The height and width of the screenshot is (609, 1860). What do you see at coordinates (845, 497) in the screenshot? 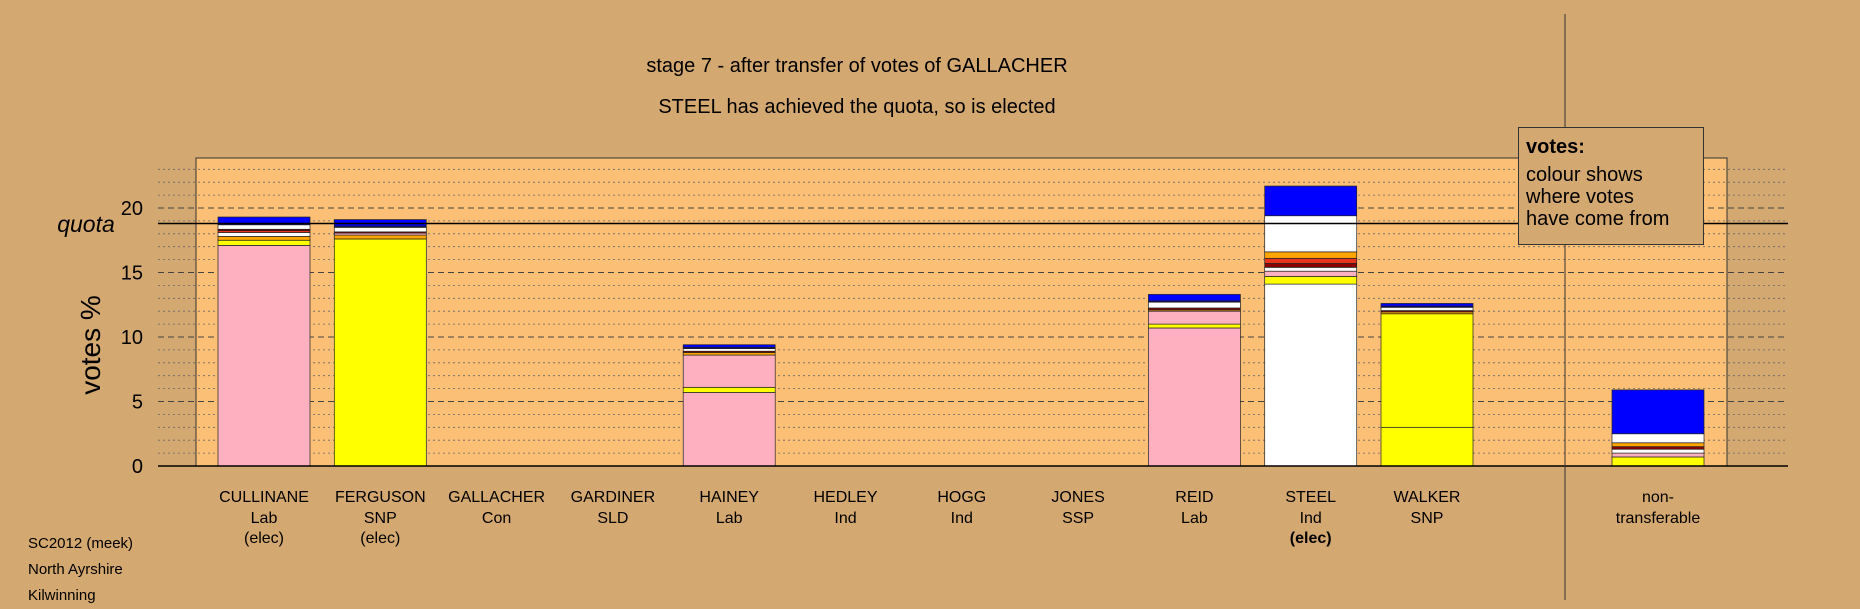
I see `candidate-name: HEDLEY` at bounding box center [845, 497].